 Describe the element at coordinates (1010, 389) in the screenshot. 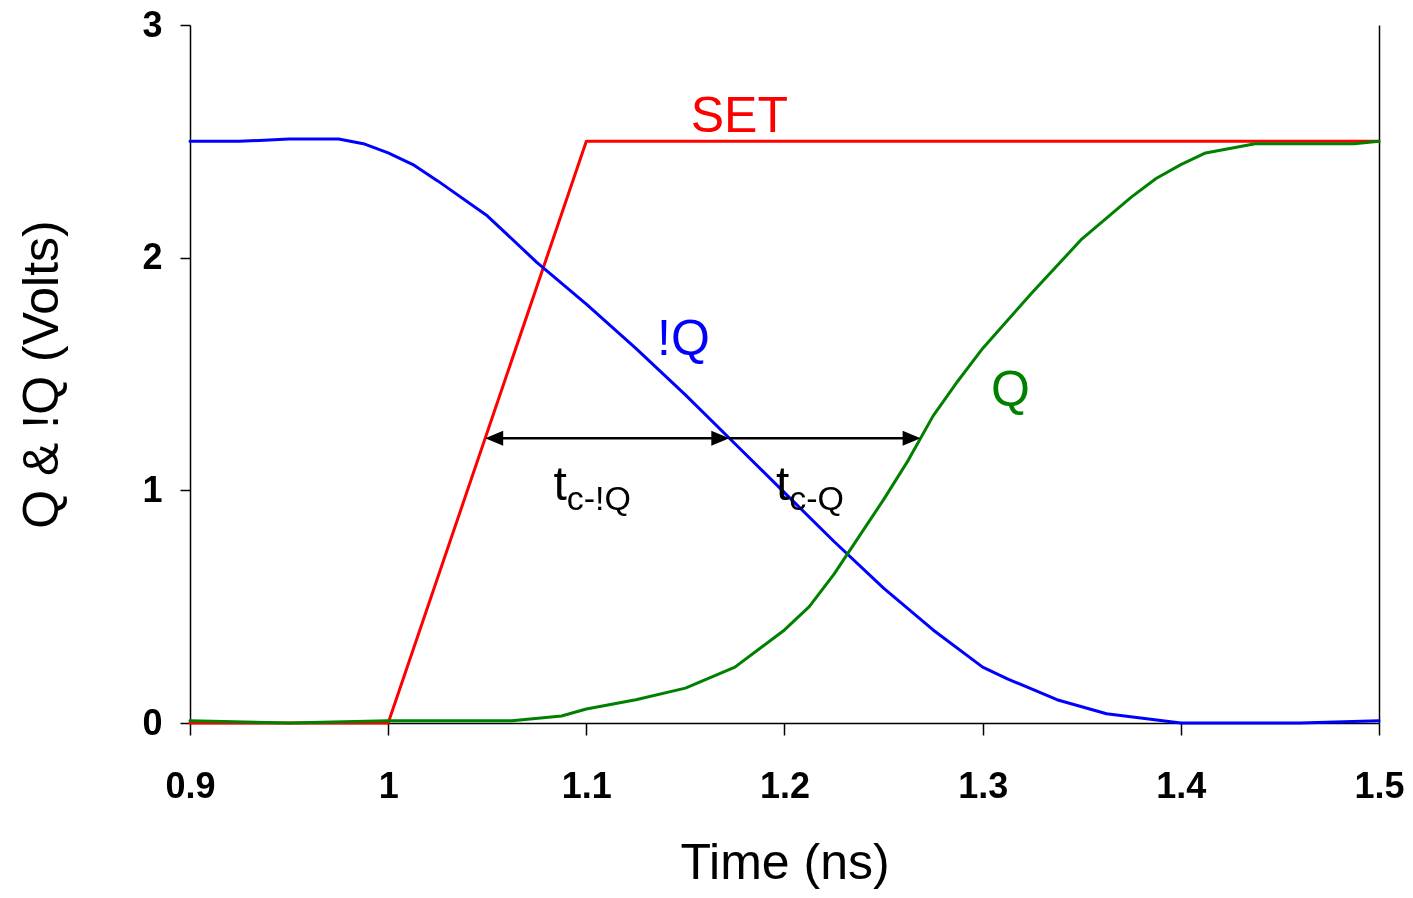

I see `series-label: Q` at that location.